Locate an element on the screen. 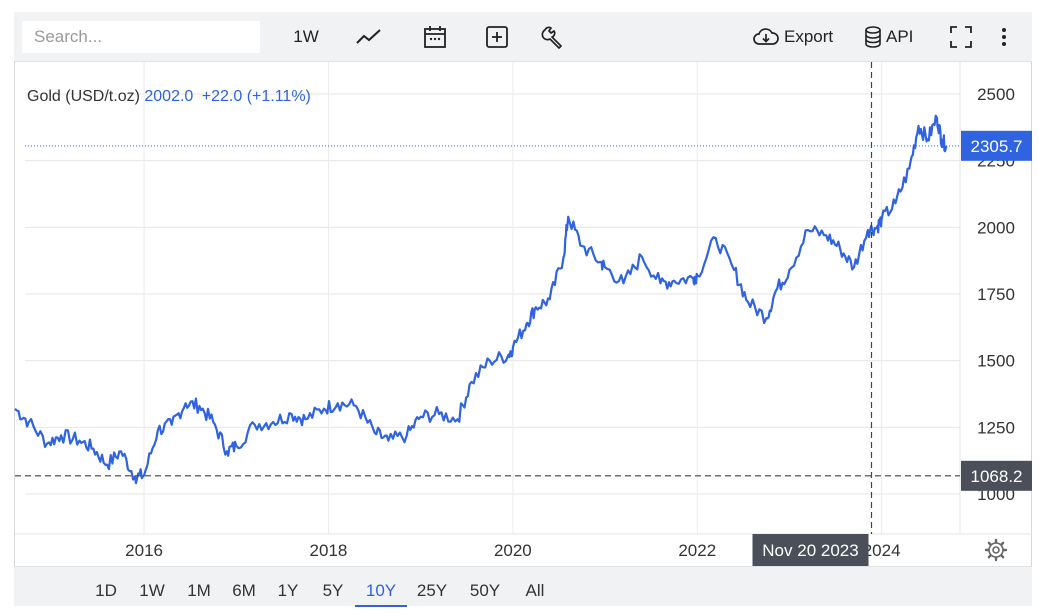  svg-text: Nov 20 2023 is located at coordinates (810, 550).